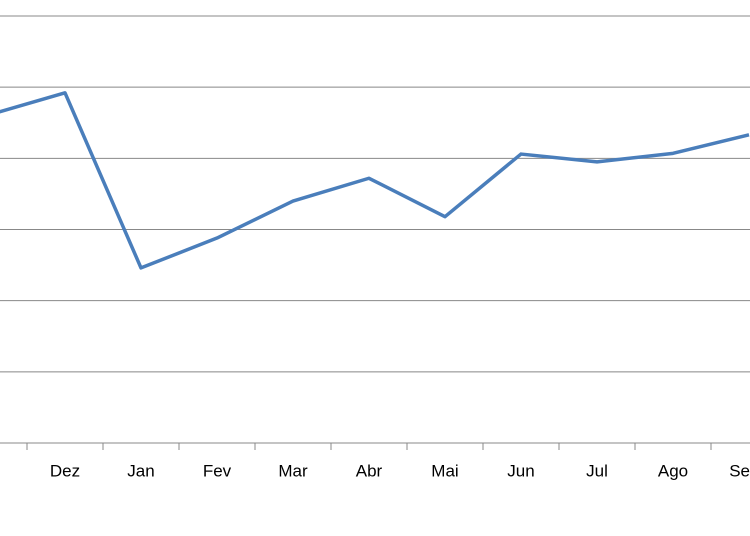 This screenshot has width=750, height=536. I want to click on x-tick-label: Dez, so click(65, 470).